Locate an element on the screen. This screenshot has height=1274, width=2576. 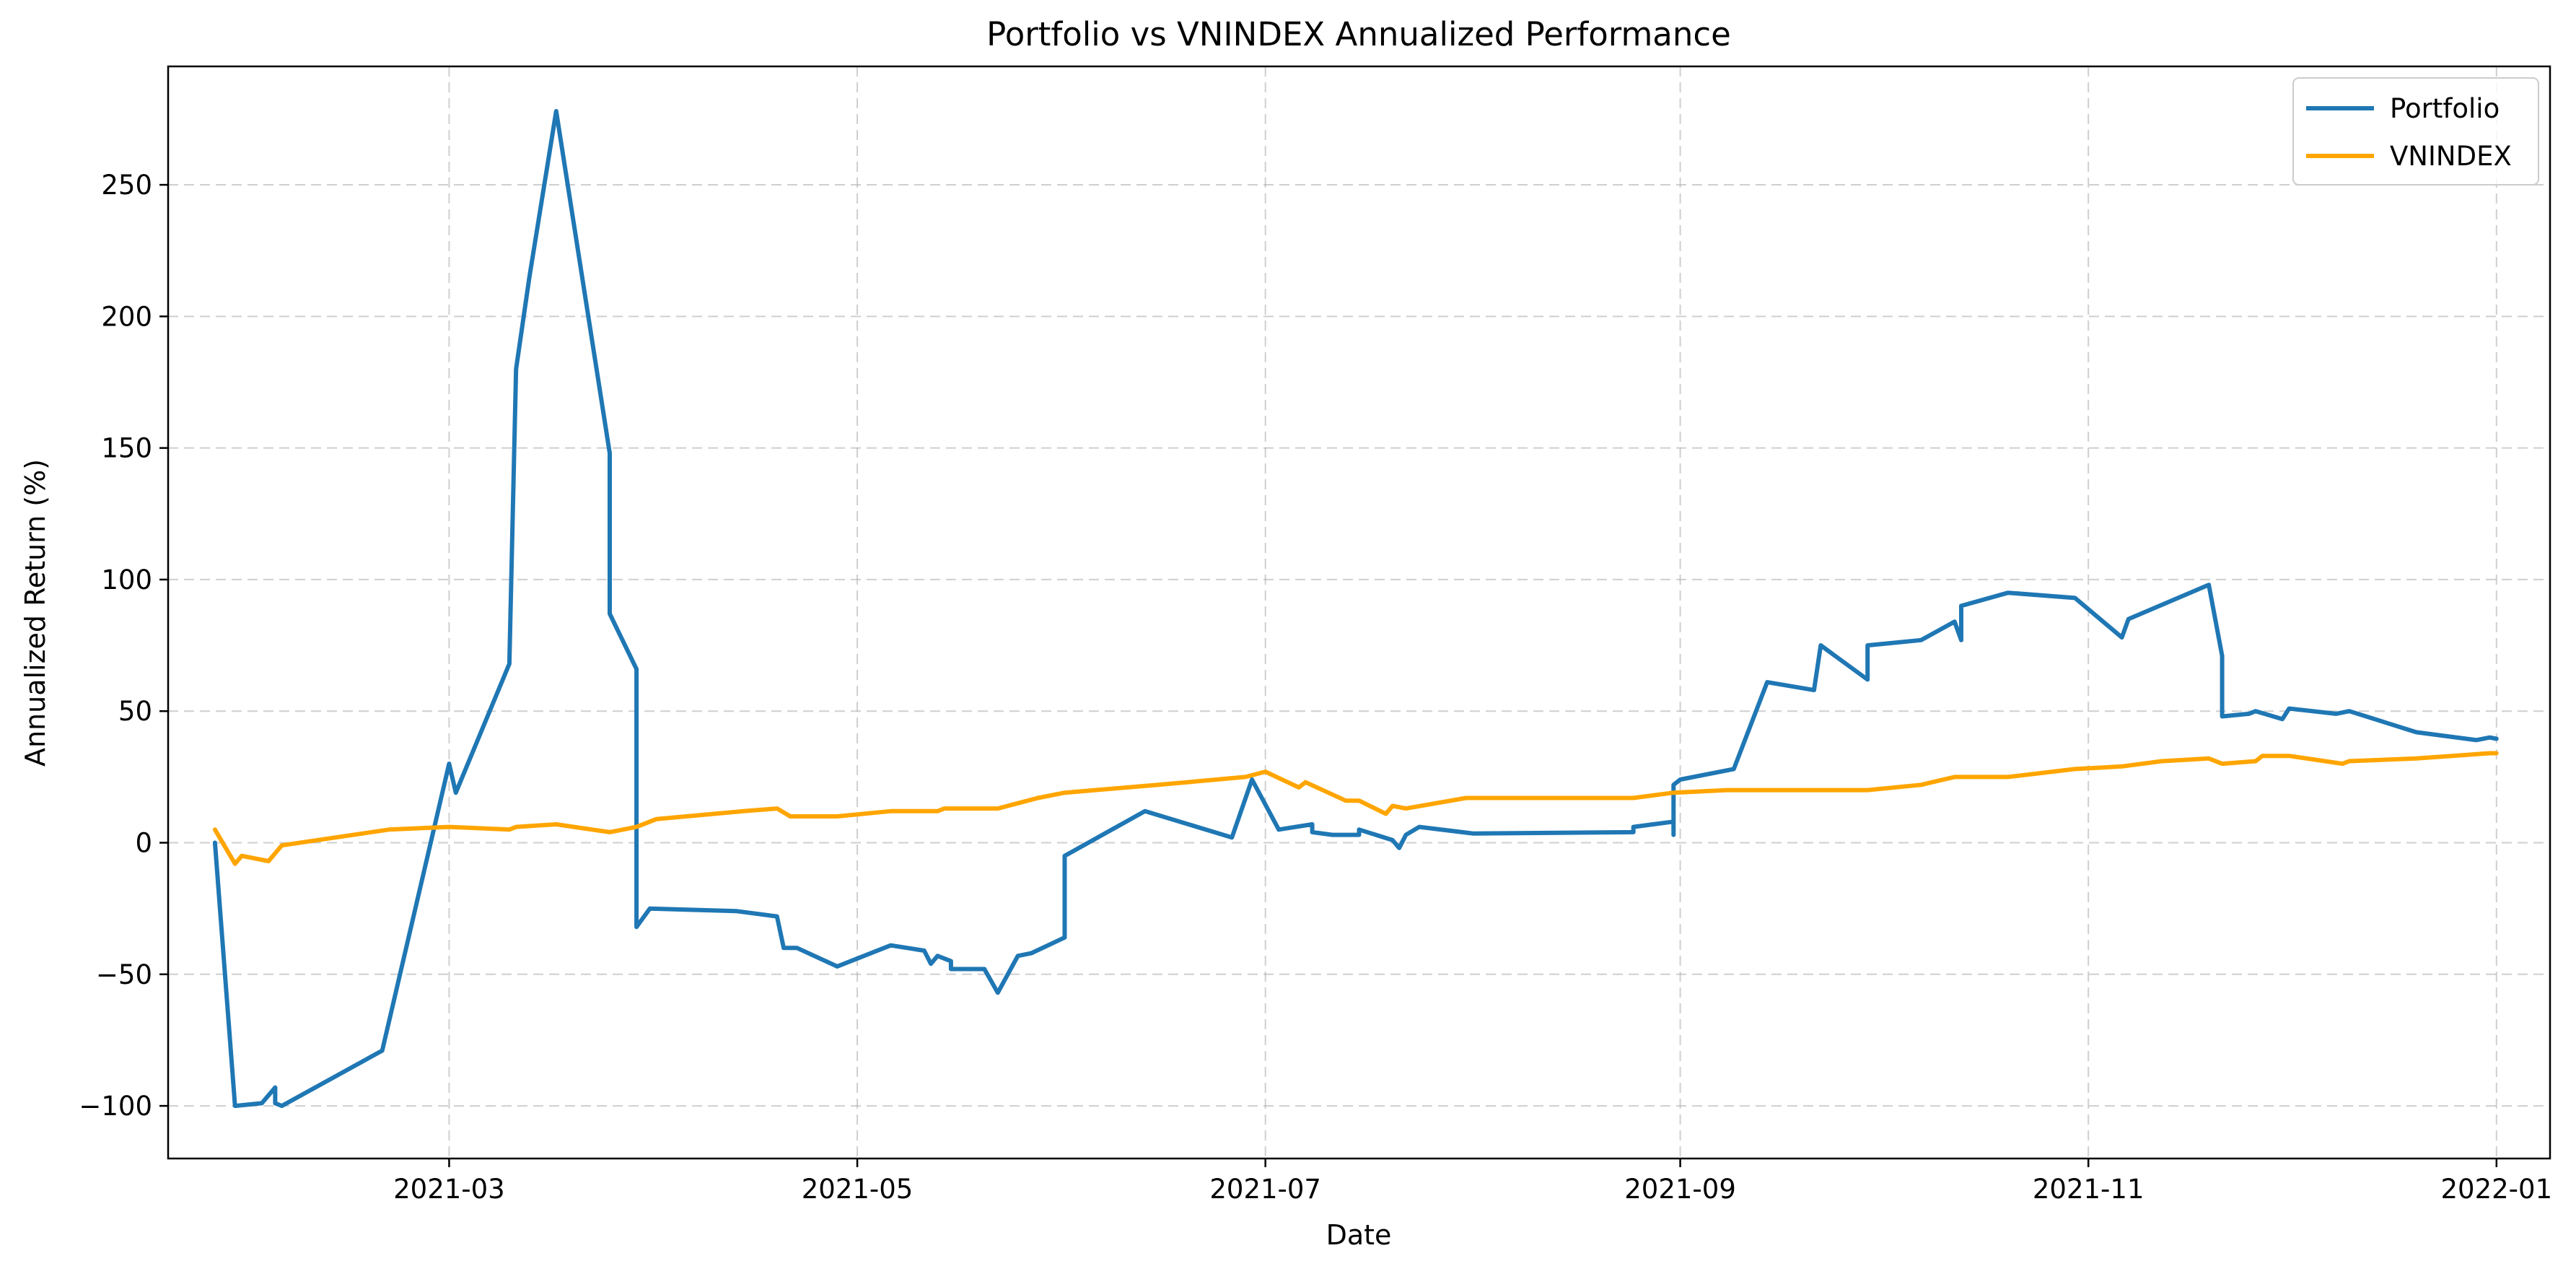
x-tick-label: 2021-09 is located at coordinates (1680, 1189).